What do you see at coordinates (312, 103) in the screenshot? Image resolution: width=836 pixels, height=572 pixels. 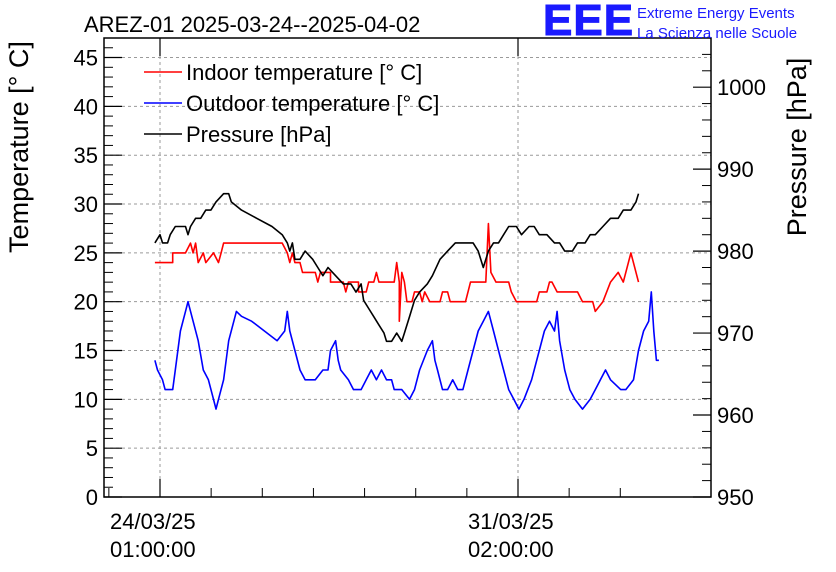 I see `legend-label-outdoor: Outdoor temperature [° C]` at bounding box center [312, 103].